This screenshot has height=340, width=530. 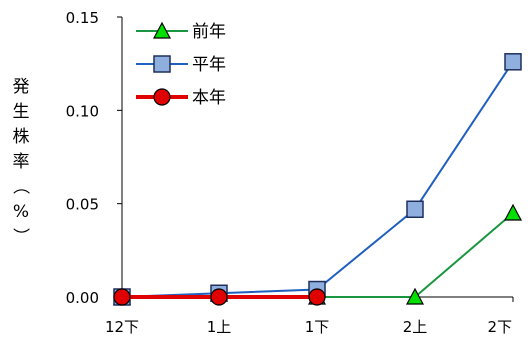 What do you see at coordinates (21, 162) in the screenshot?
I see `y-axis-label-char: 率` at bounding box center [21, 162].